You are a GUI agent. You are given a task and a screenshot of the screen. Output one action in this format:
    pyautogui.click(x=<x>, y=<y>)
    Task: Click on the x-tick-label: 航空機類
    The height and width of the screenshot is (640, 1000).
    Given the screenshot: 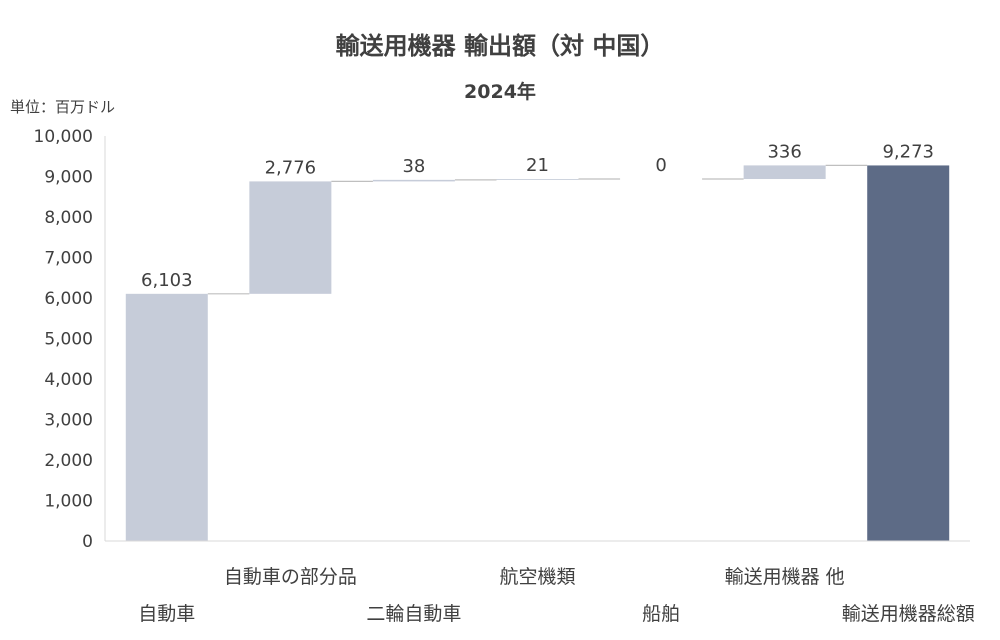 What is the action you would take?
    pyautogui.click(x=537, y=577)
    